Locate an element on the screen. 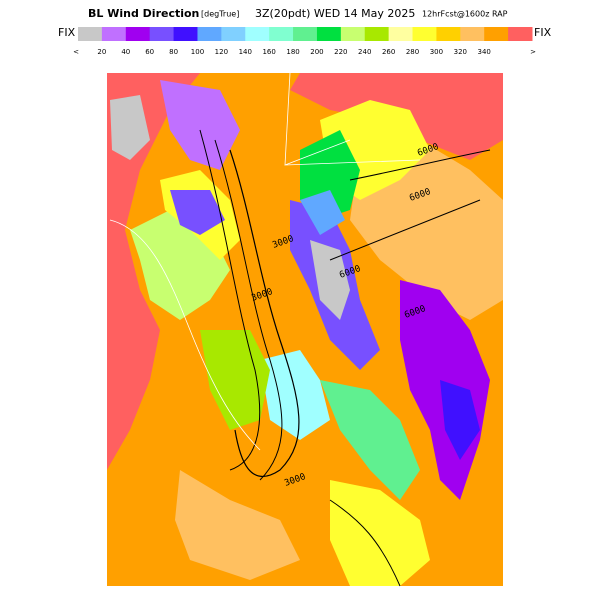  colorbar-tick-label: 40 is located at coordinates (125, 52).